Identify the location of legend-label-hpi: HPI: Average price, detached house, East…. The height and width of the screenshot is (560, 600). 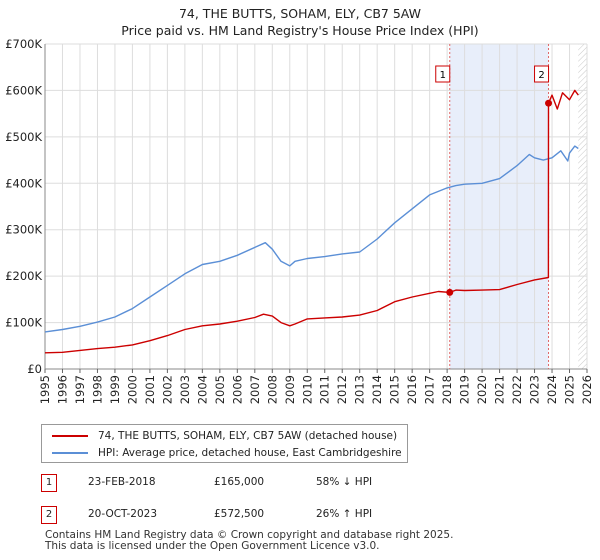
(250, 453).